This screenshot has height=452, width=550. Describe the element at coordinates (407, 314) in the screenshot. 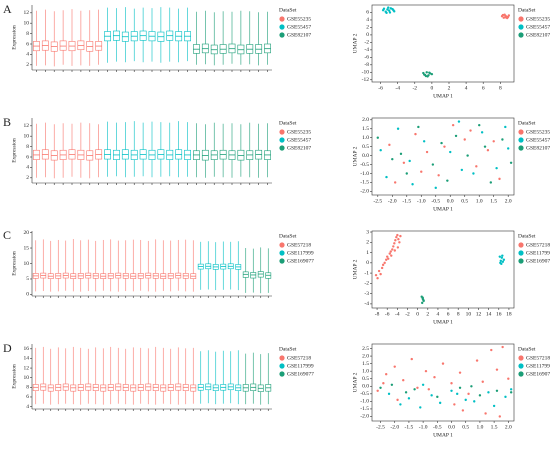

I see `x-tick-label: -2` at that location.